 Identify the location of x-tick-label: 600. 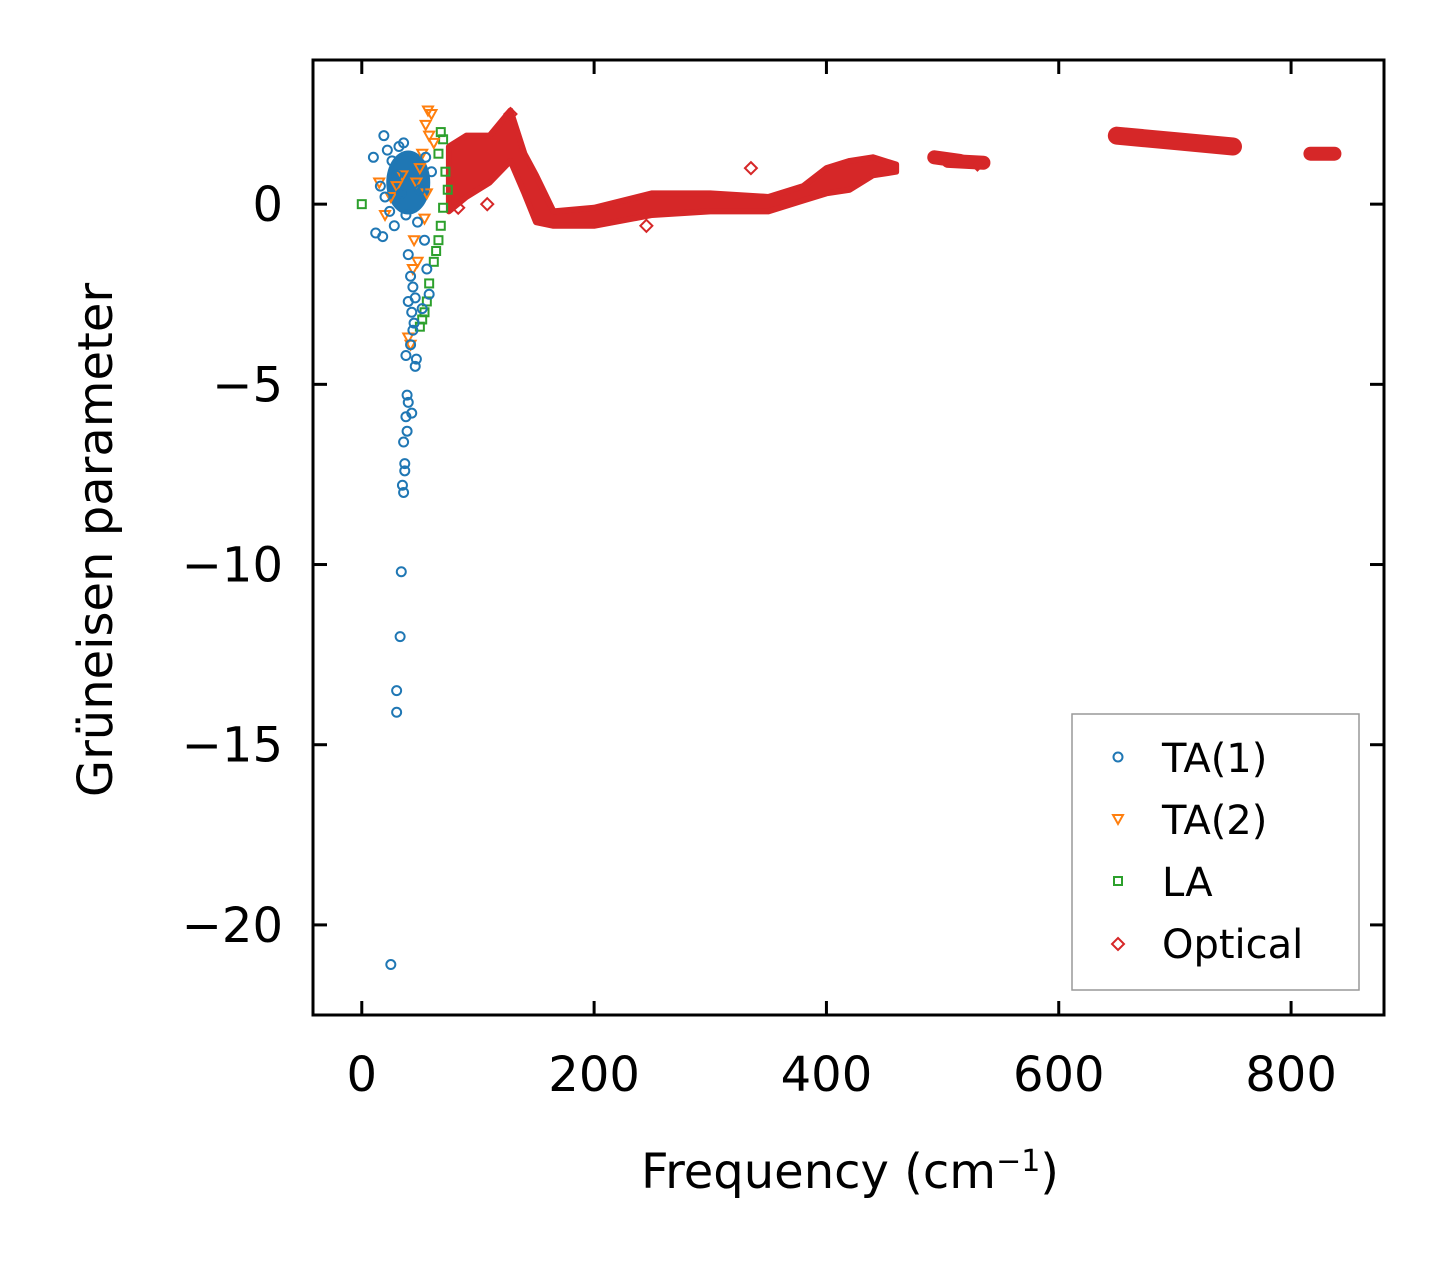
(1059, 1075).